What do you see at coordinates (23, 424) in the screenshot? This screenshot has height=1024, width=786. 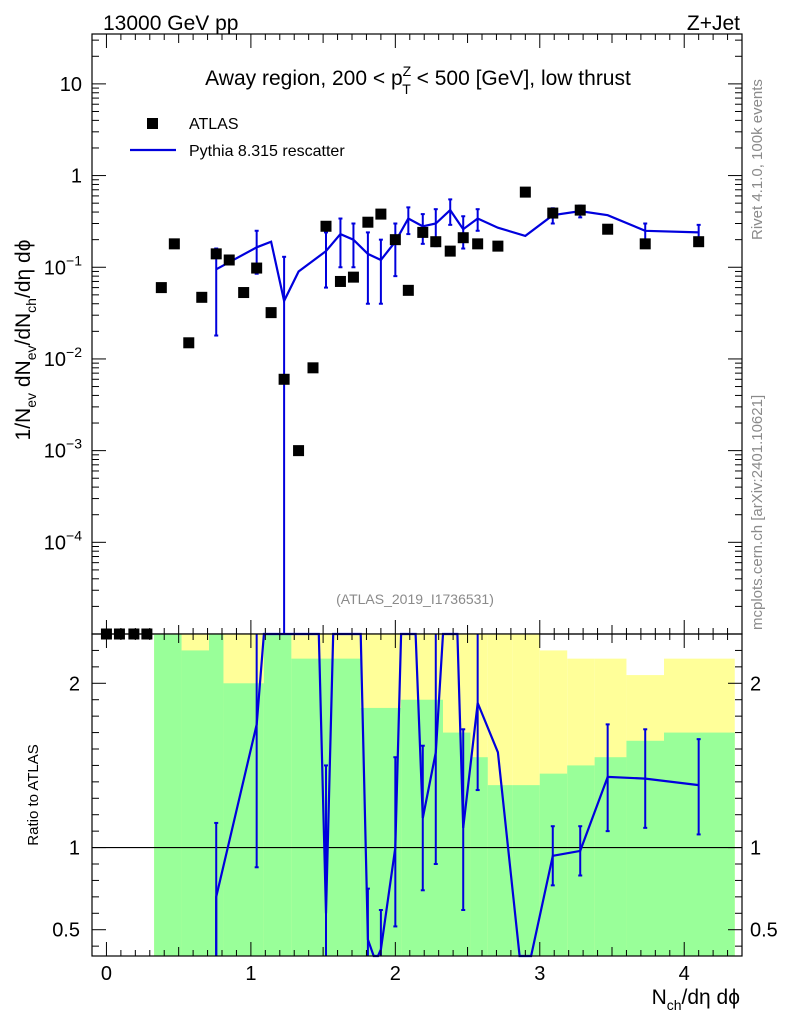 I see `ylabel-a: 1/N` at bounding box center [23, 424].